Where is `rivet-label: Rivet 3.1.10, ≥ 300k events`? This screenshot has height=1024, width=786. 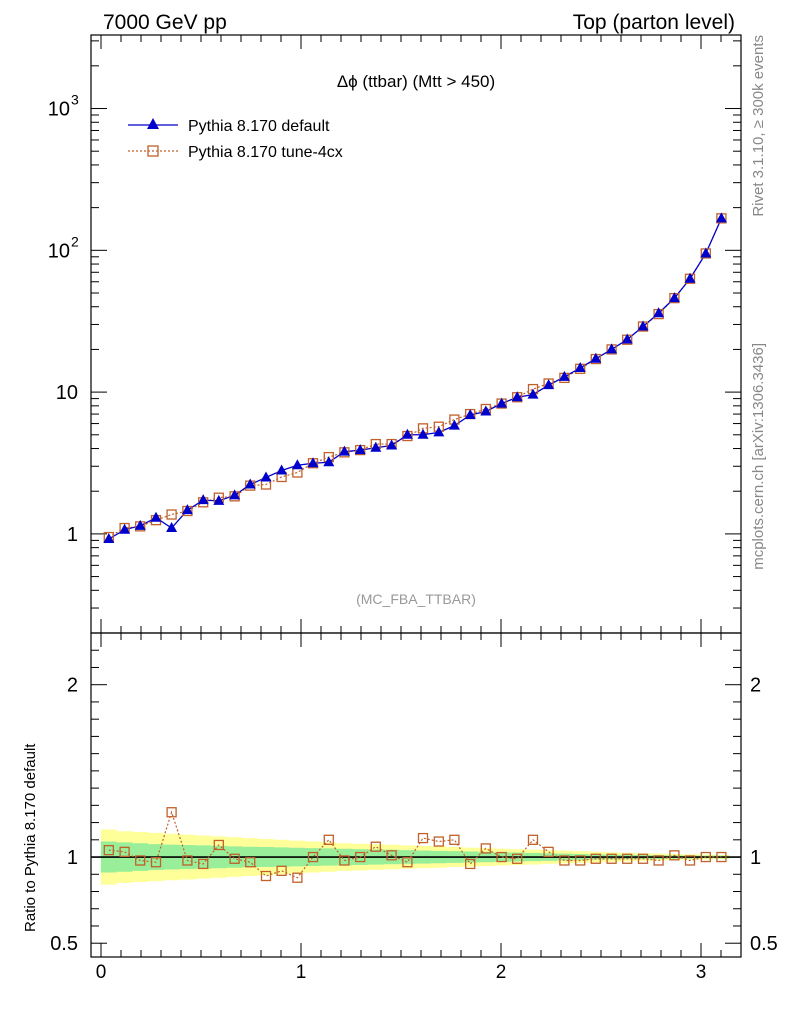 rivet-label: Rivet 3.1.10, ≥ 300k events is located at coordinates (758, 126).